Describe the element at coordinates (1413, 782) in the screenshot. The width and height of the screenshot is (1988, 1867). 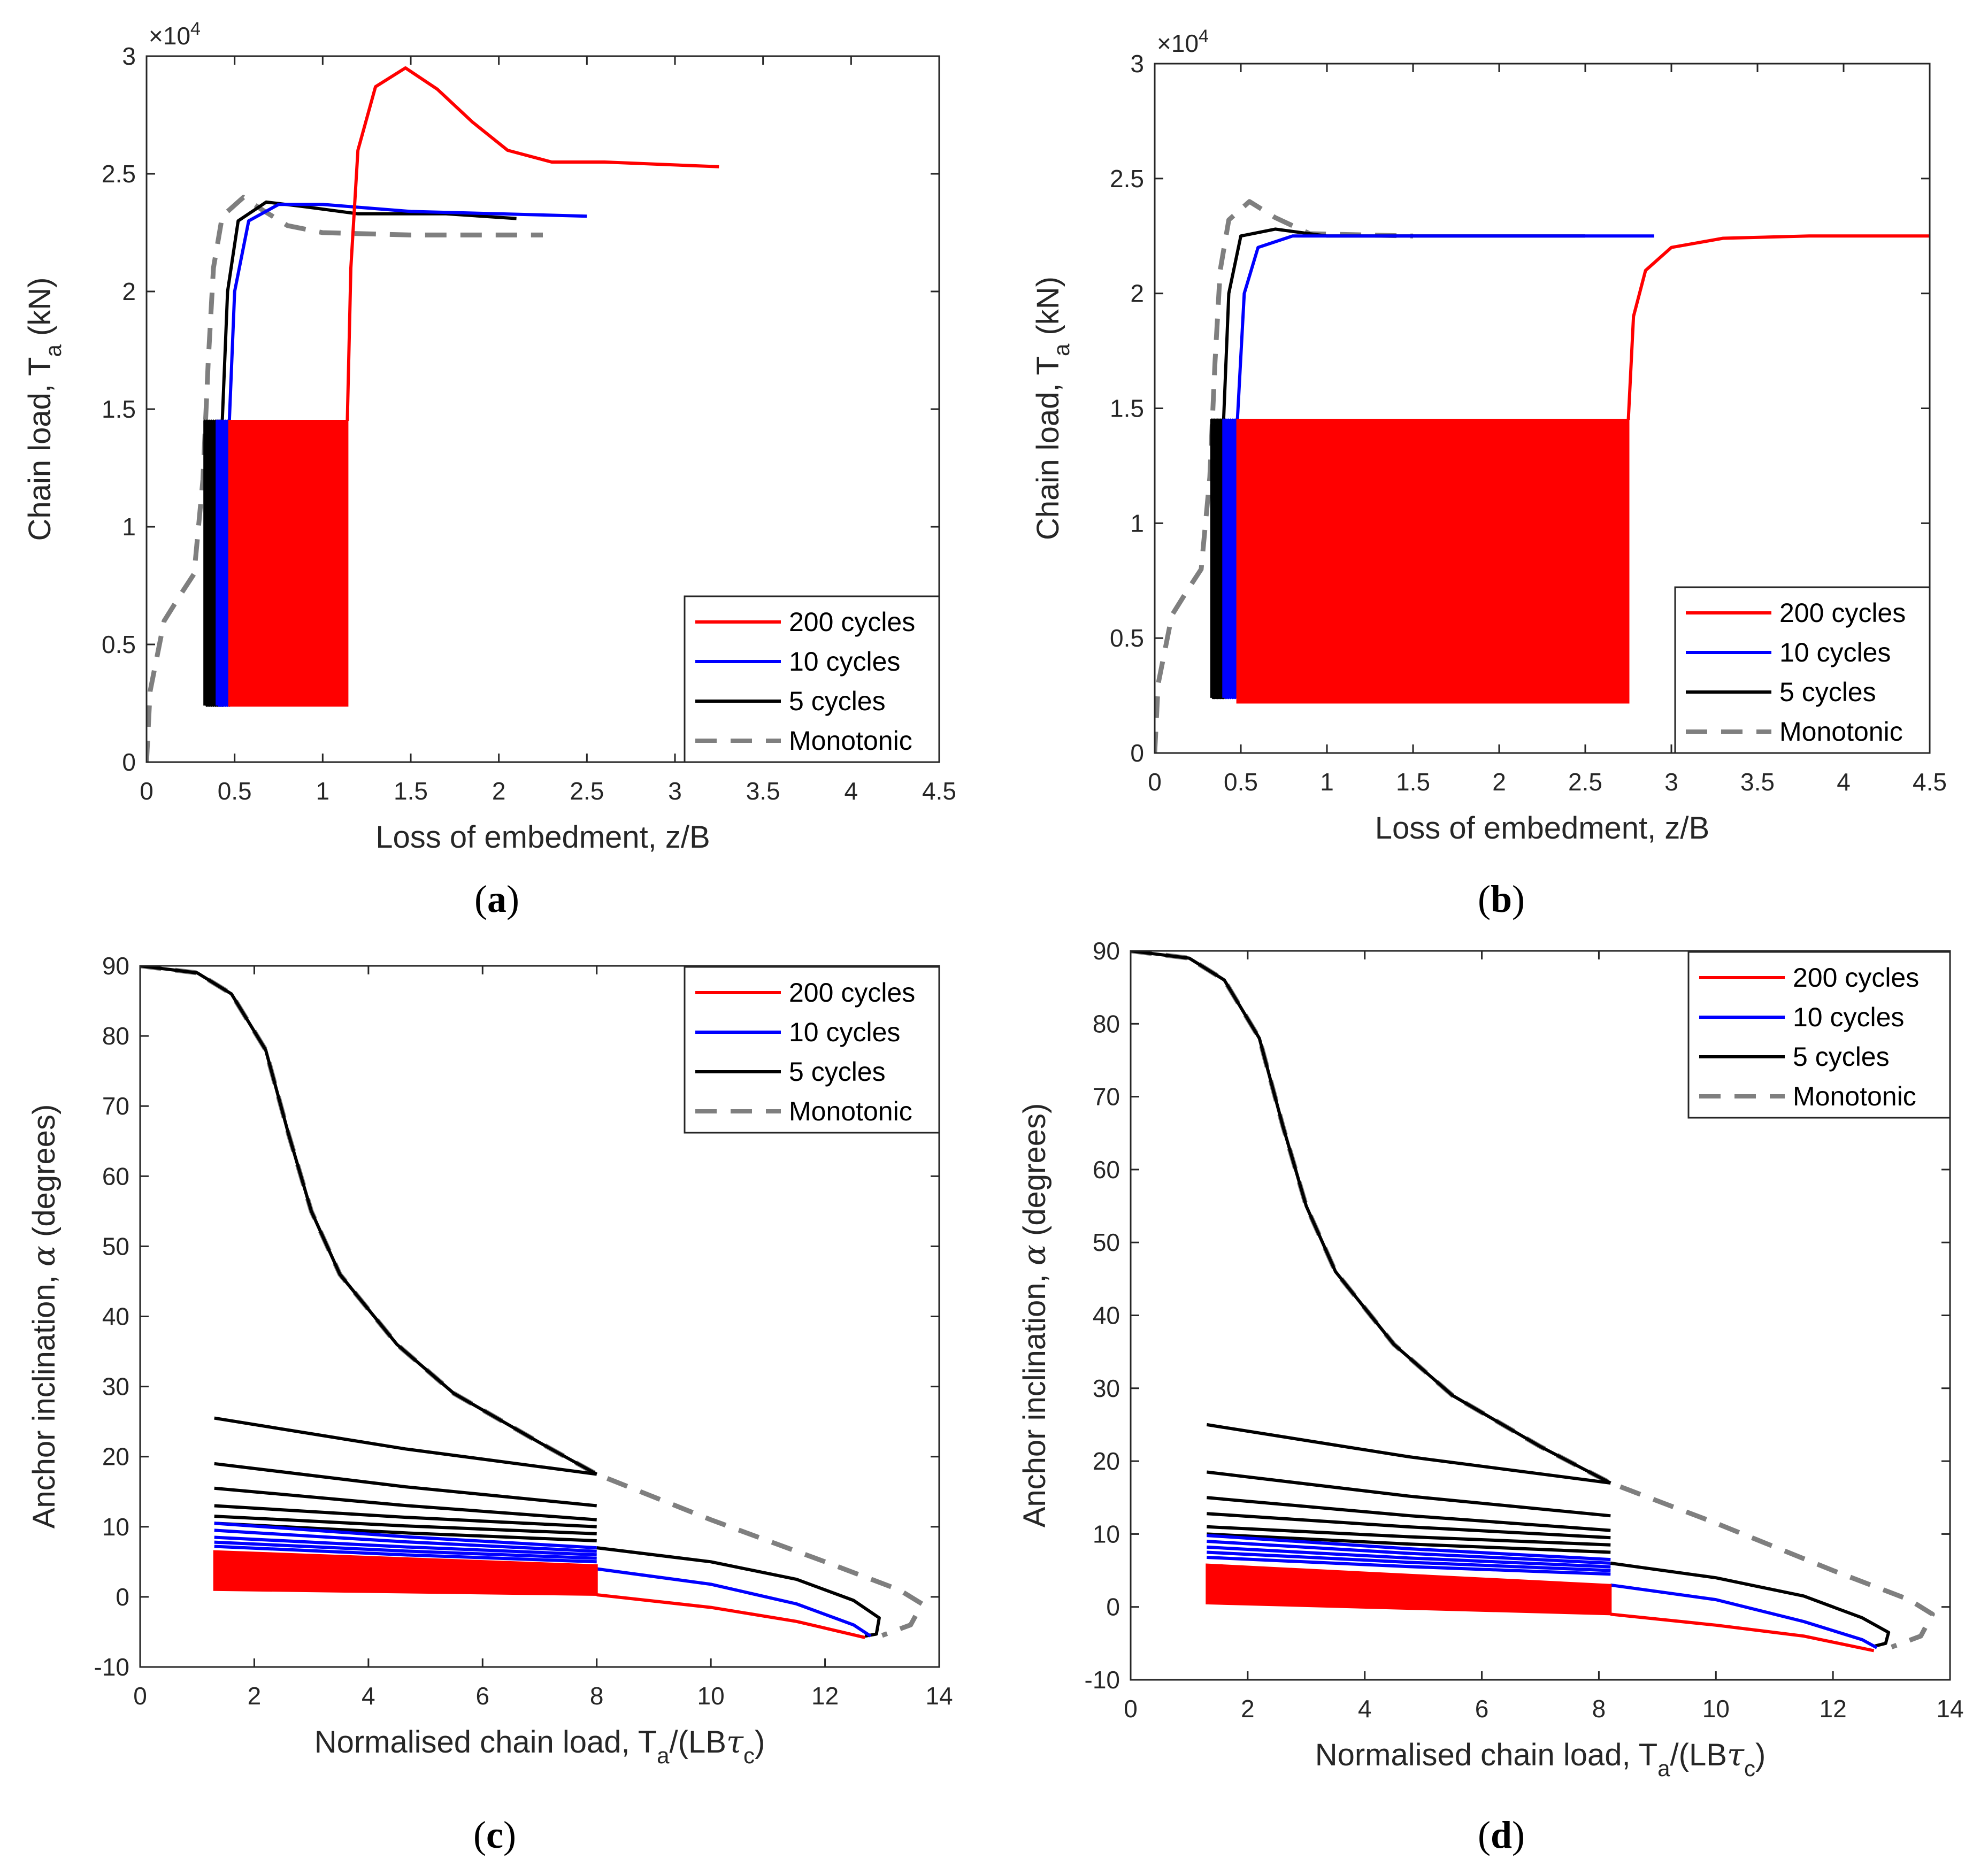
I see `x-tick-label: 1.5` at that location.